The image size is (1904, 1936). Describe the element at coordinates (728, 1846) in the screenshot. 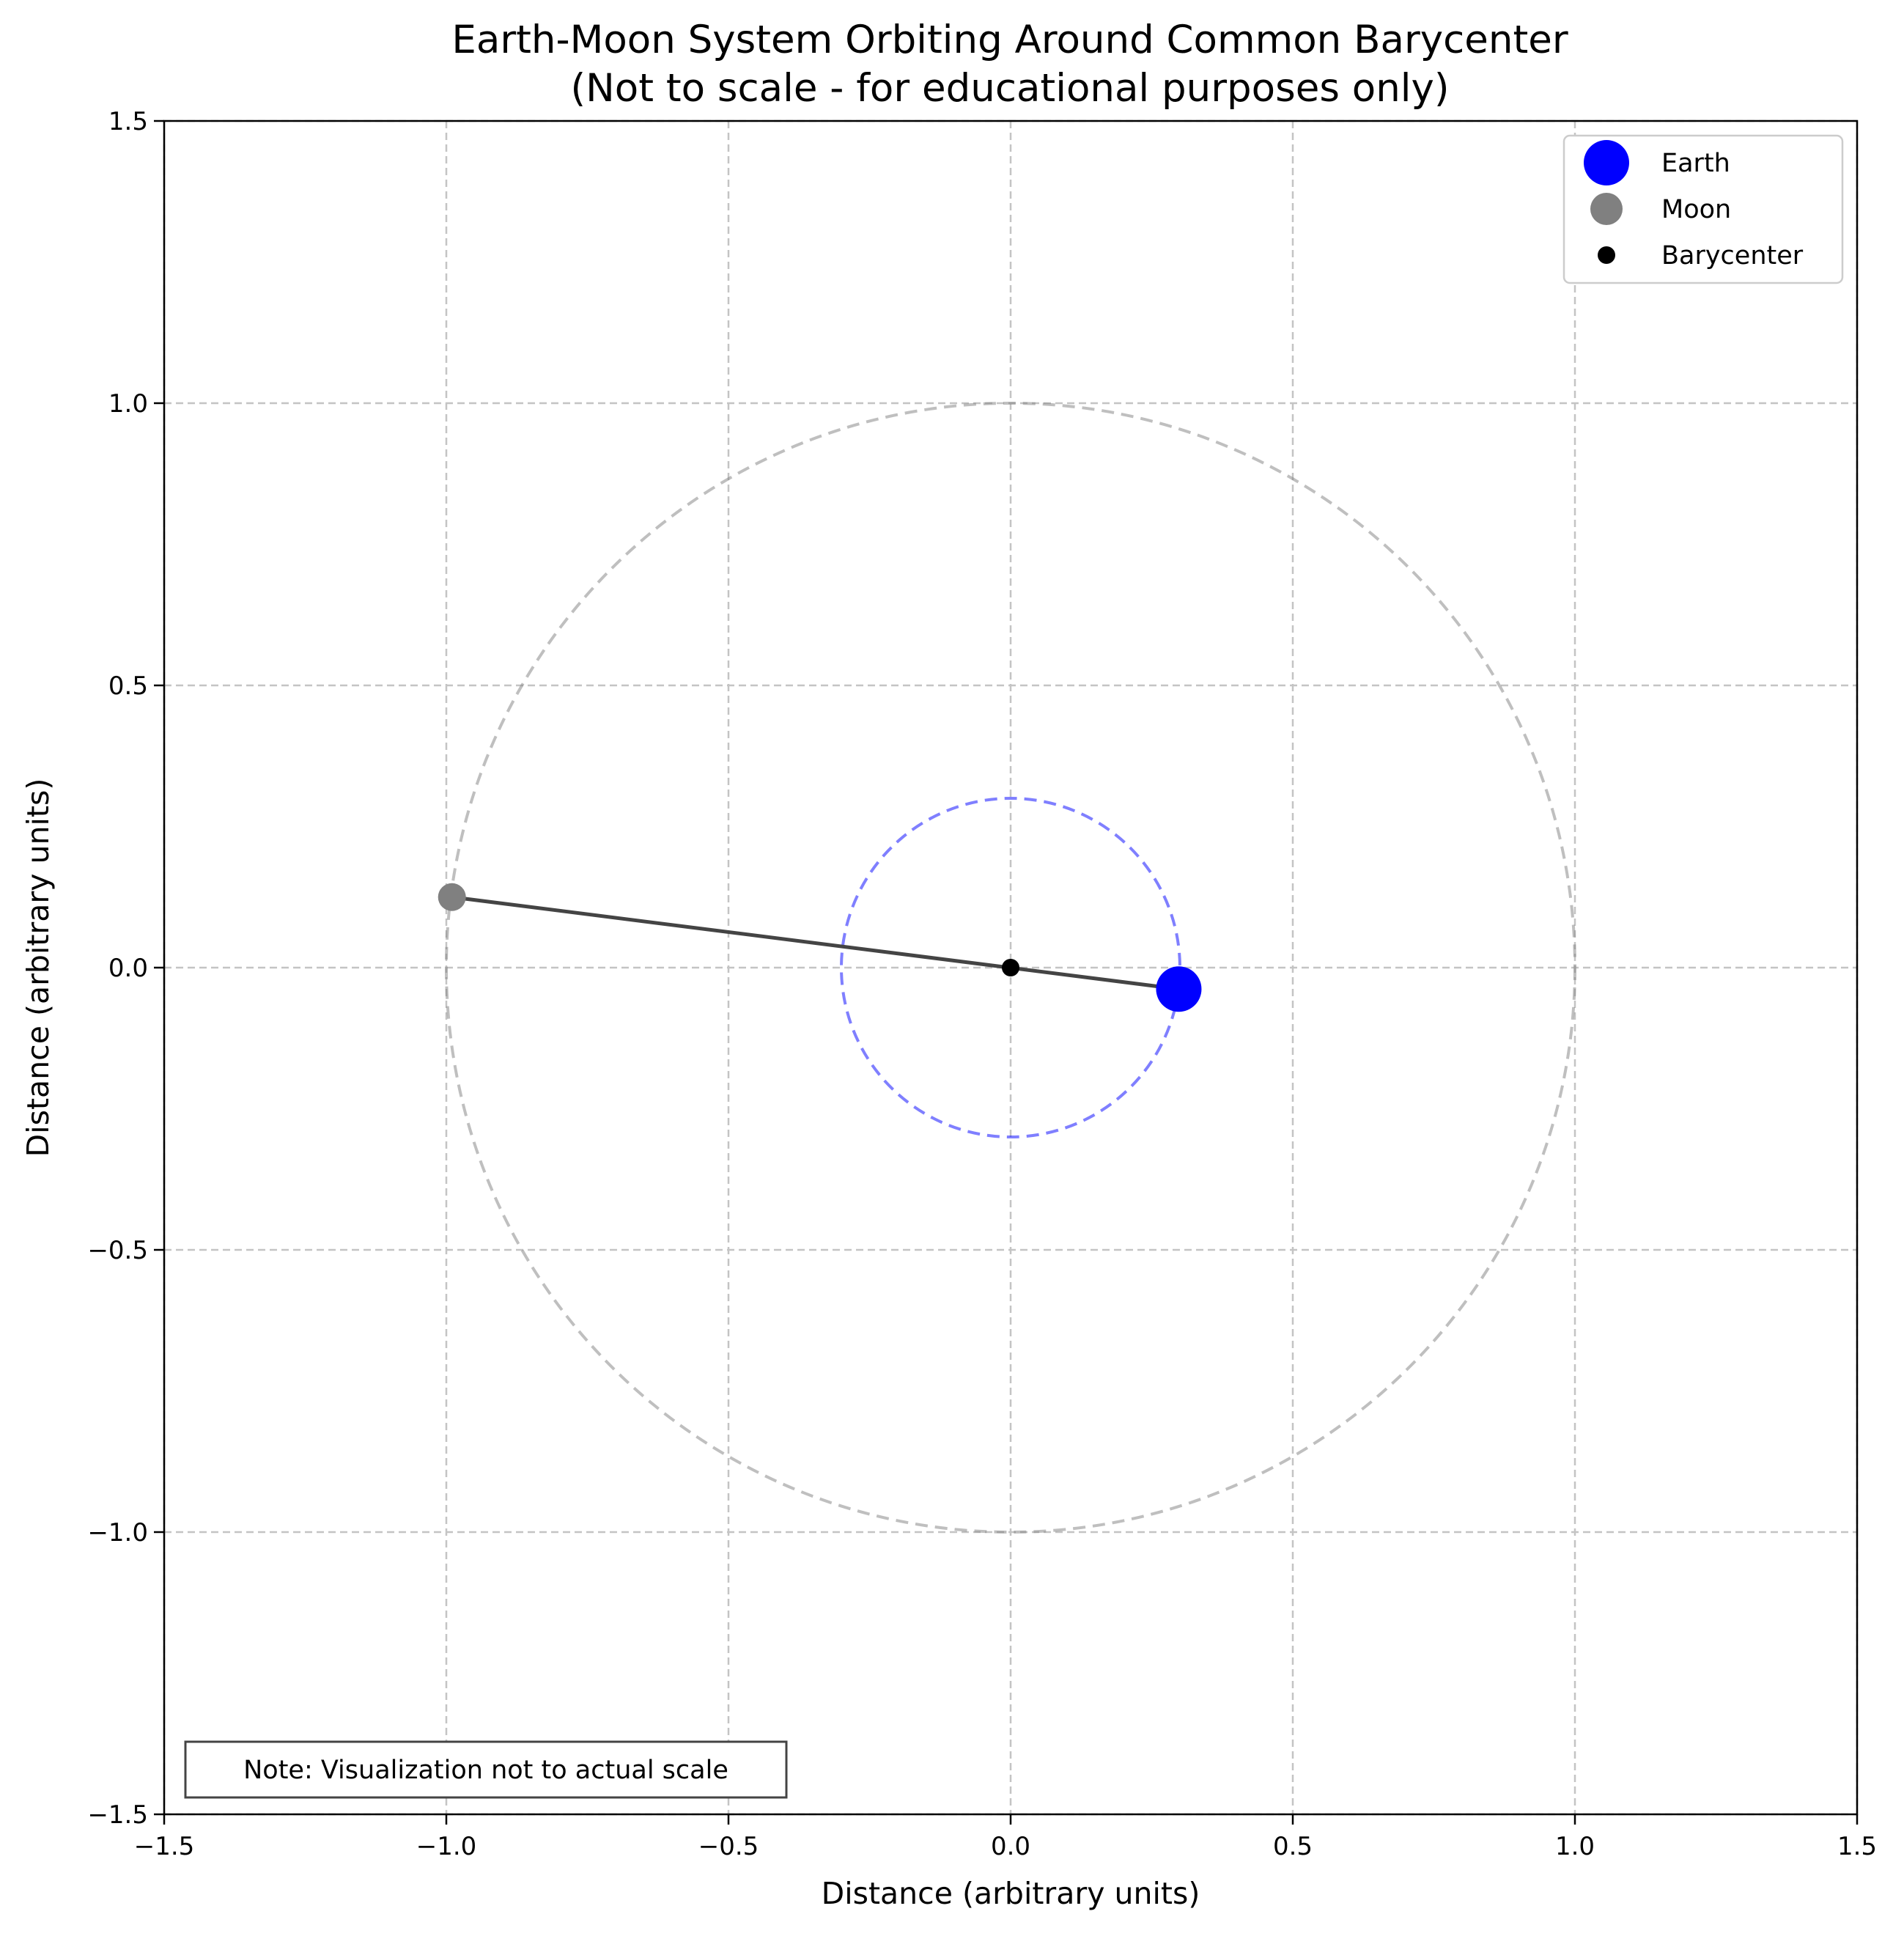

I see `x-tick-label-2: −0.5` at that location.